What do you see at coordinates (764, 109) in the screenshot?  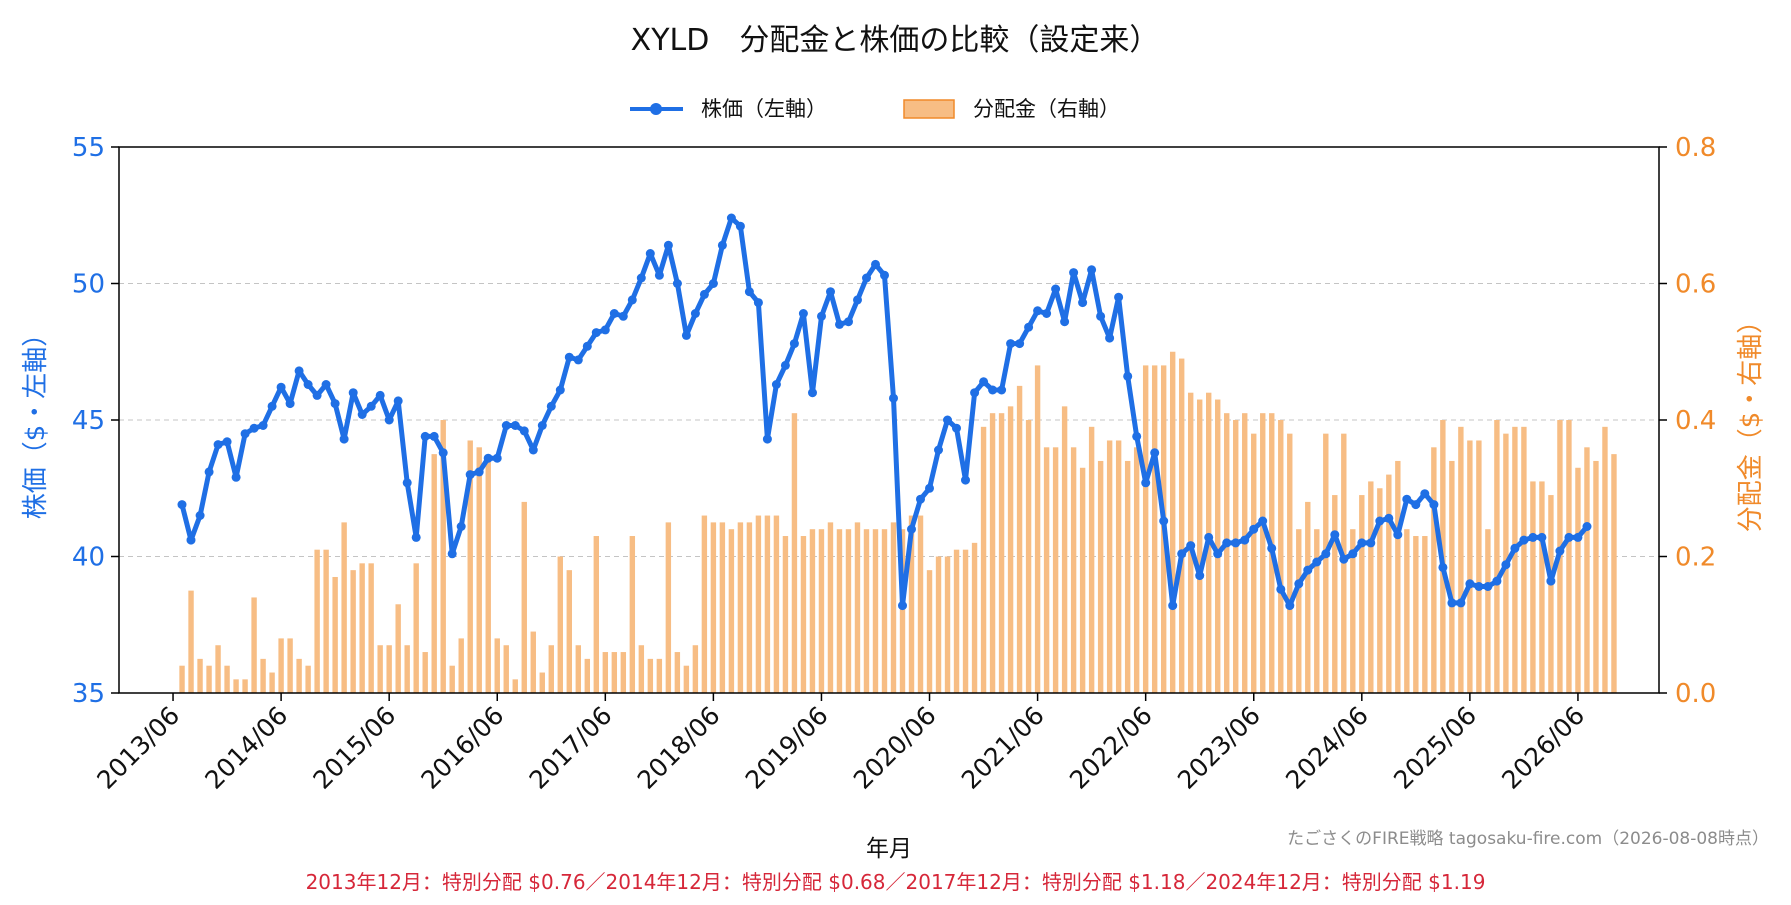 I see `legend-price-label: 株価（左軸）` at bounding box center [764, 109].